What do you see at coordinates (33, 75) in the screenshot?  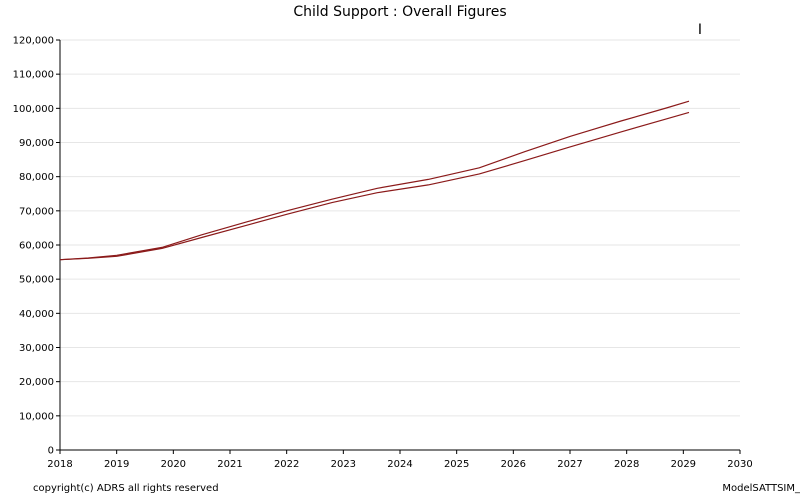 I see `y-tick-label: 110,000` at bounding box center [33, 75].